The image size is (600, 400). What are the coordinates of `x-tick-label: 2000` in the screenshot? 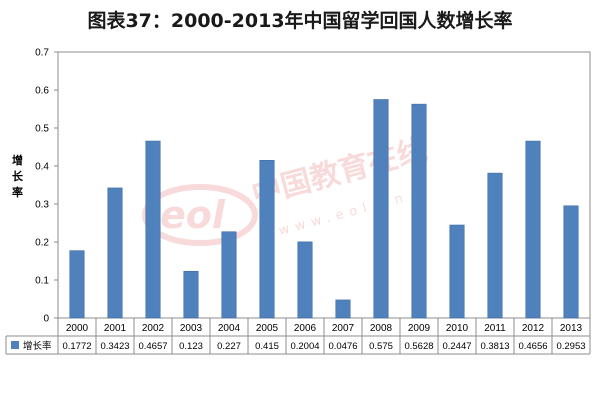 It's located at (77, 328).